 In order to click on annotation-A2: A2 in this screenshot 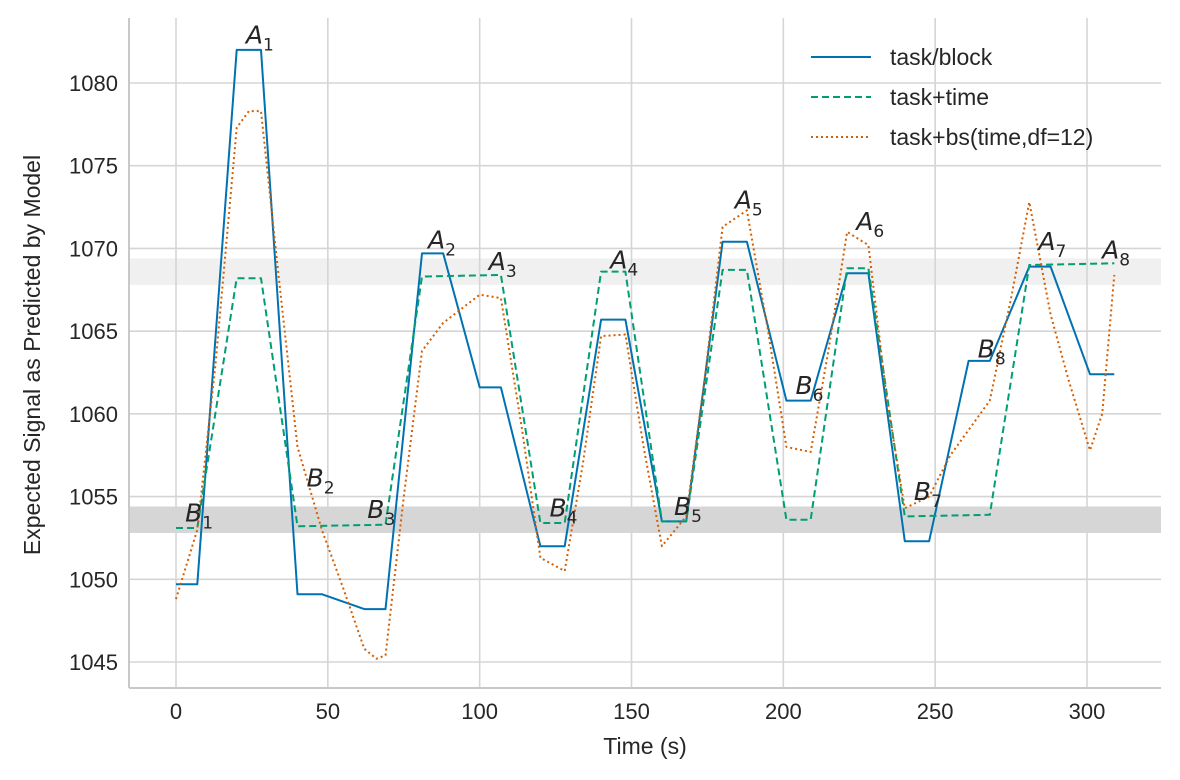, I will do `click(441, 242)`.